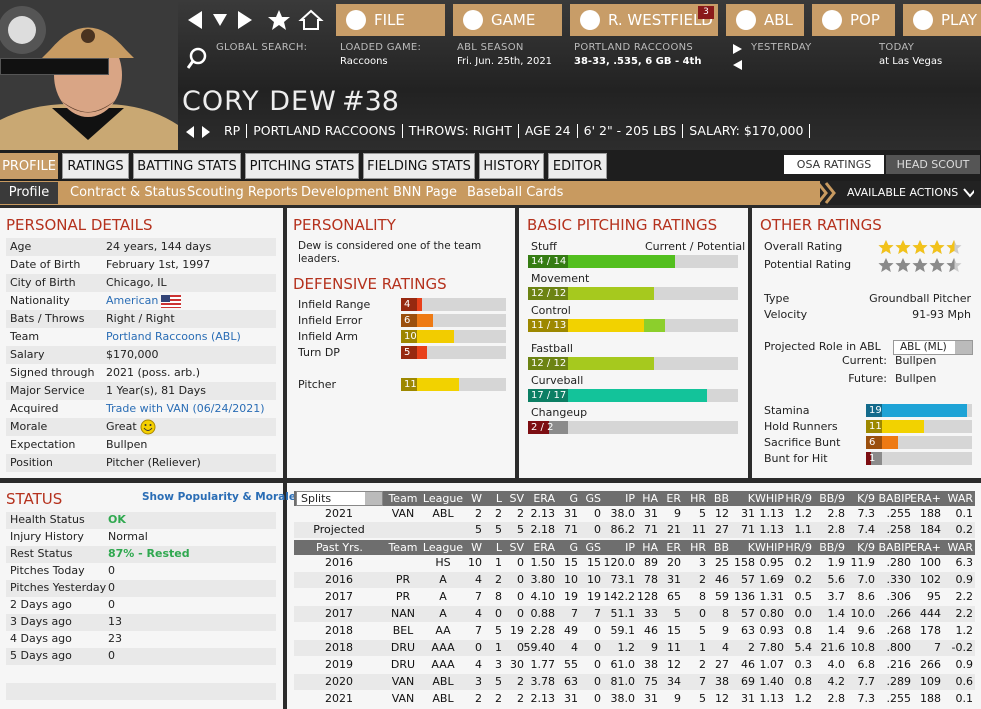 The image size is (981, 709). I want to click on table-cell: 109, so click(930, 681).